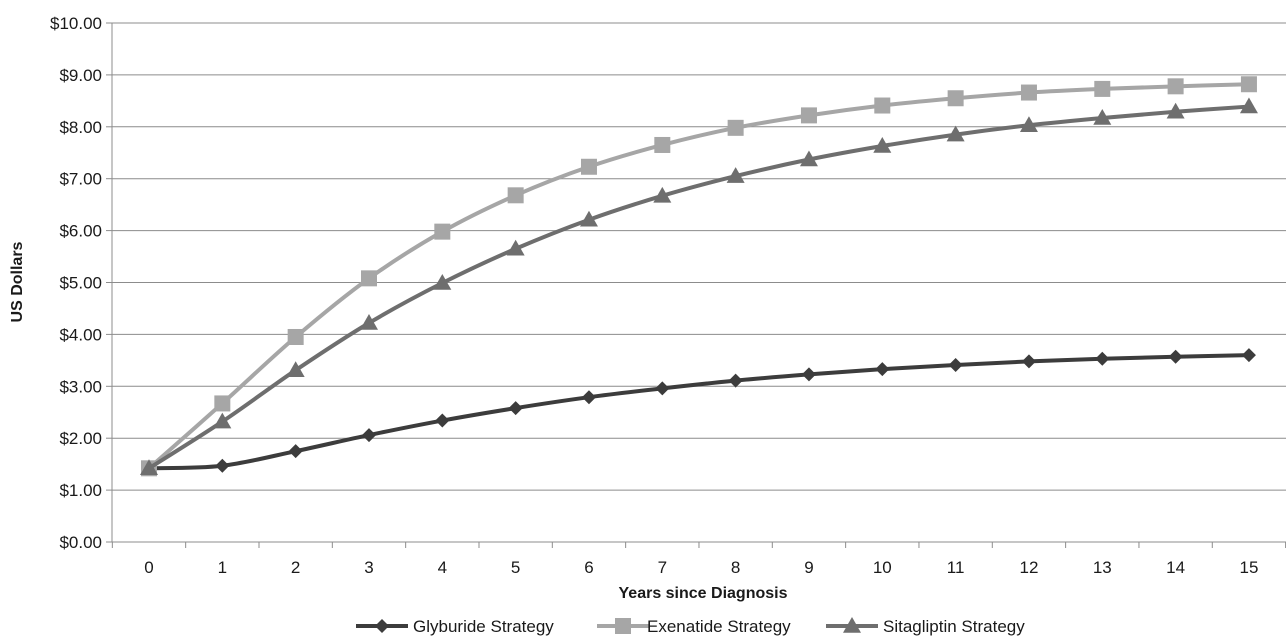  I want to click on x-tick-label: 15, so click(1248, 567).